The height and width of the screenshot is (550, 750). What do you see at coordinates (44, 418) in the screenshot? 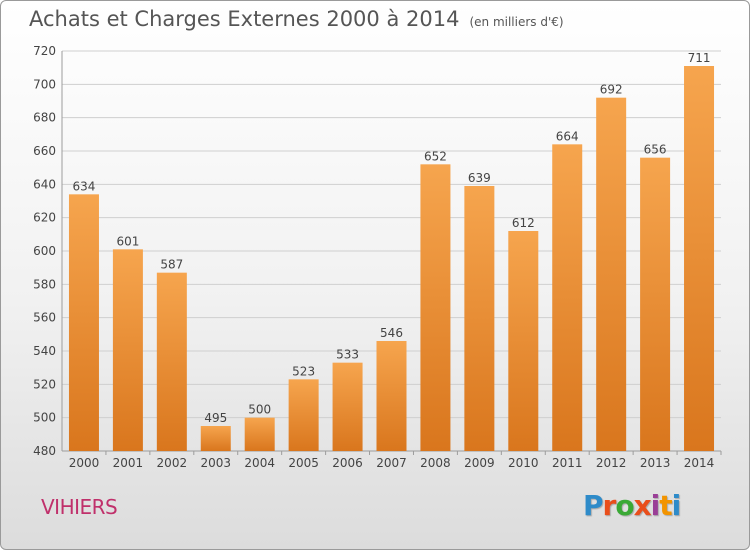
I see `y-tick-label: 500` at bounding box center [44, 418].